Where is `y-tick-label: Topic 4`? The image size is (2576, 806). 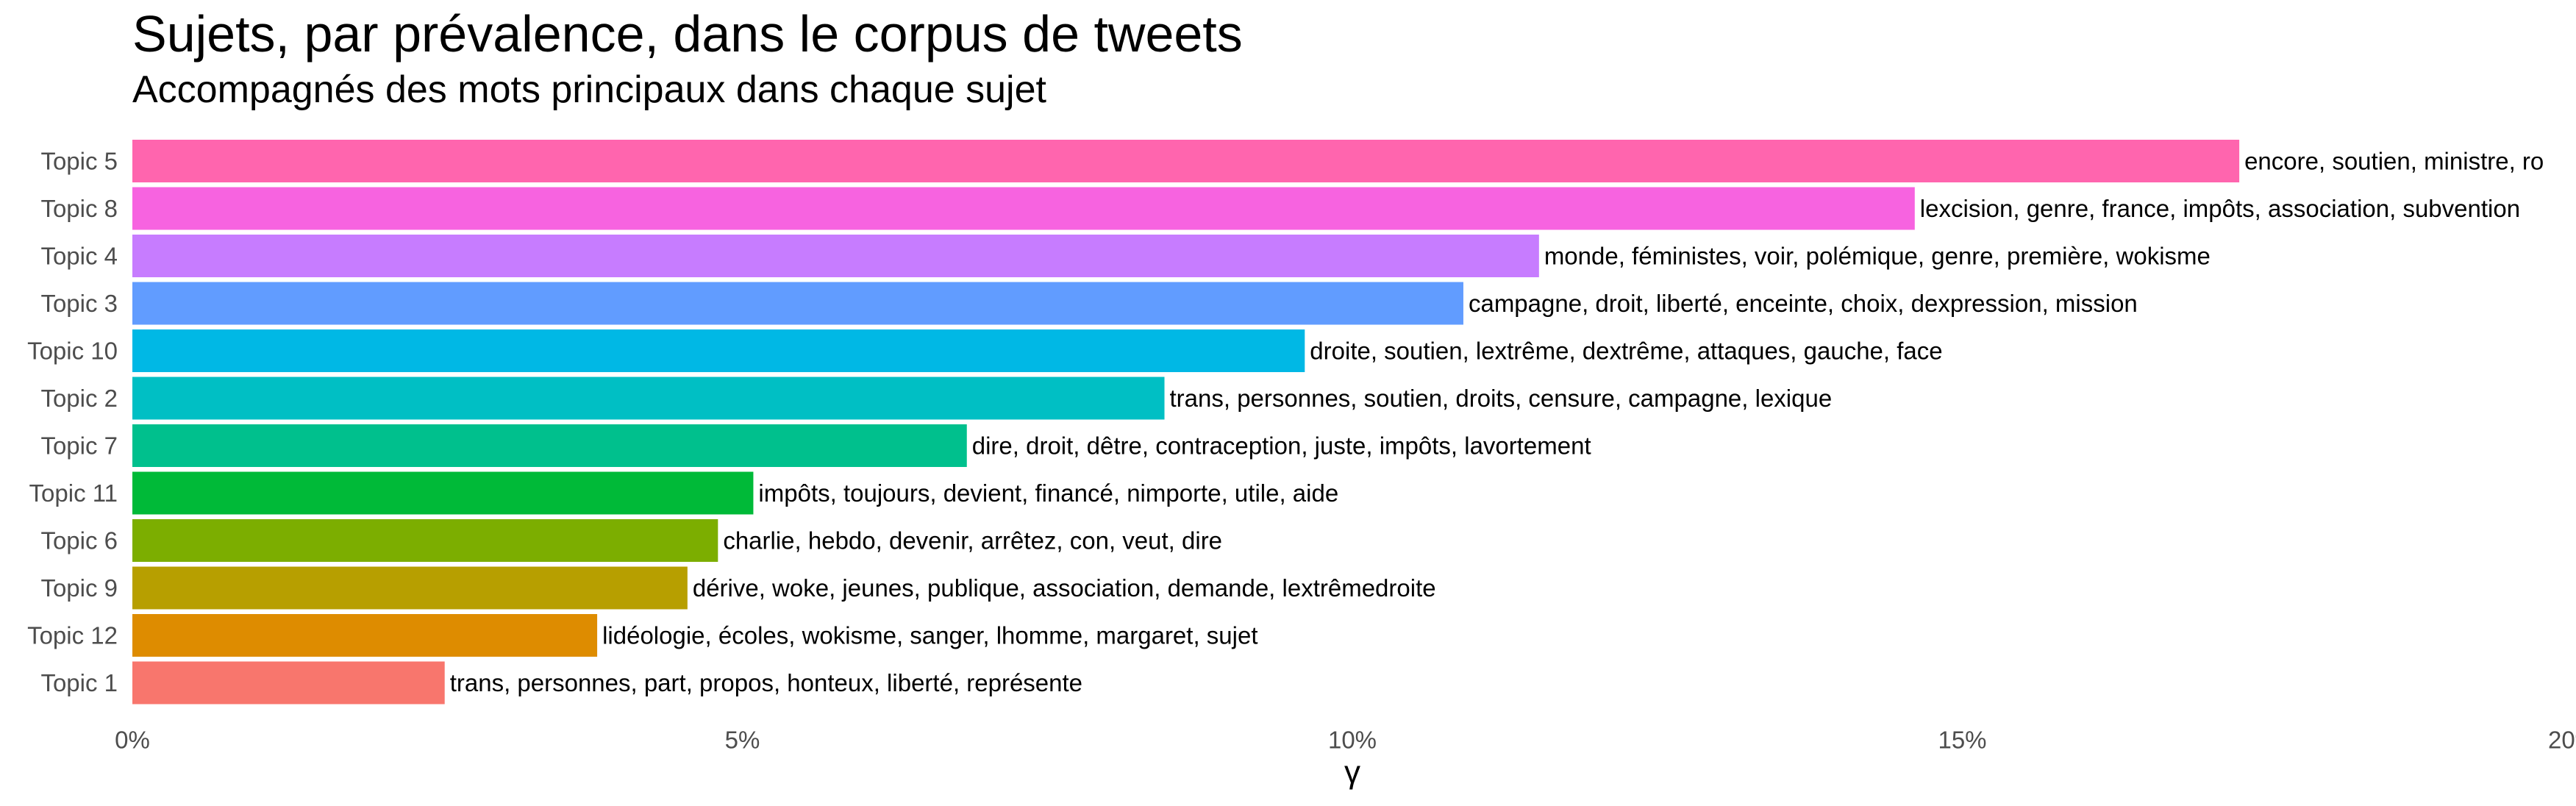 y-tick-label: Topic 4 is located at coordinates (79, 256).